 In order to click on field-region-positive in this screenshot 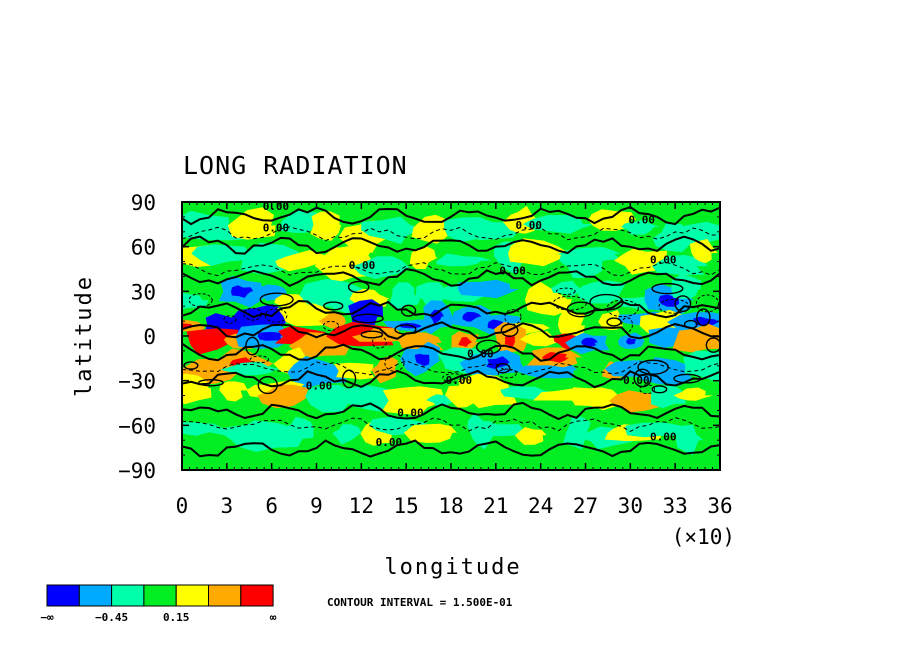, I will do `click(696, 338)`.